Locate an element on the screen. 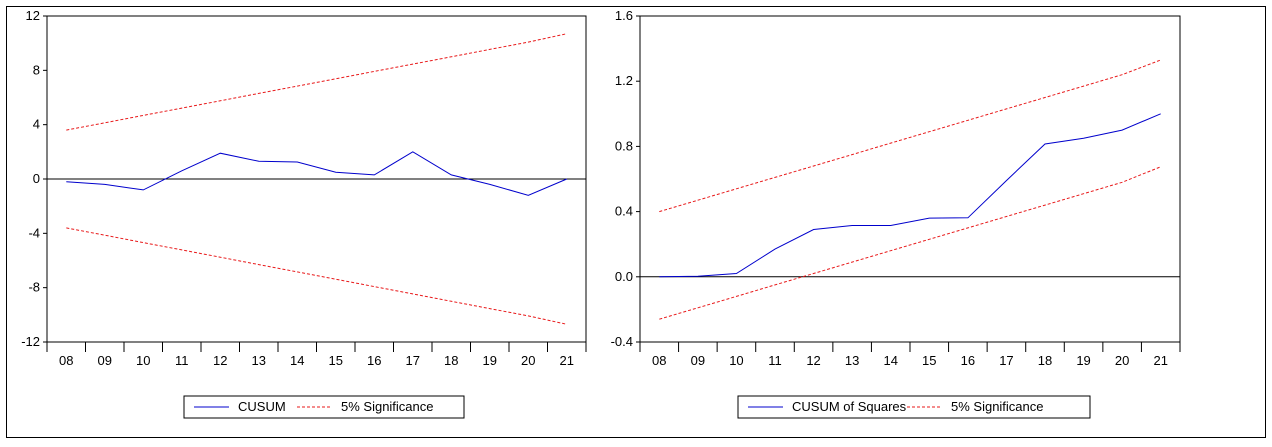  legend-label: CUSUM is located at coordinates (262, 406).